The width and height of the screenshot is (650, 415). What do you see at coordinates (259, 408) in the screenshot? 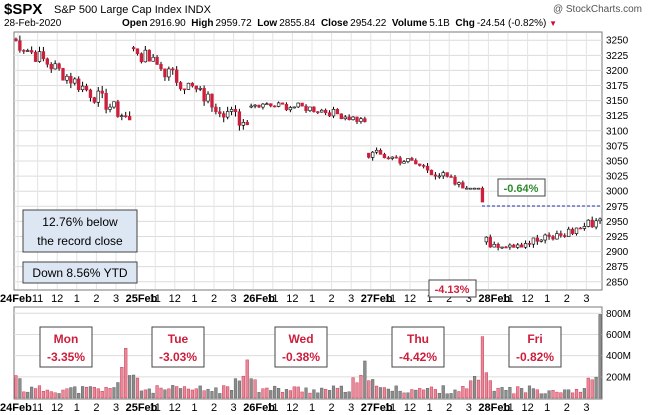
I see `x-axis-day-label: 26Feb` at bounding box center [259, 408].